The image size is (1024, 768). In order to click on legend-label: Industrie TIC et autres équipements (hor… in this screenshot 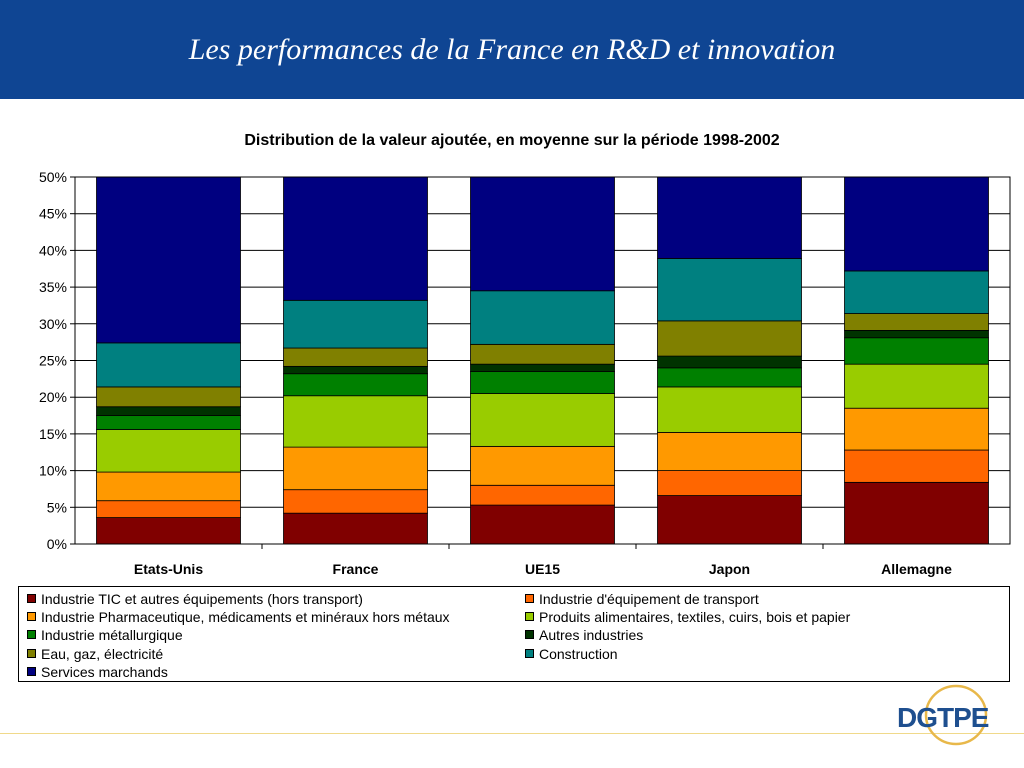, I will do `click(202, 599)`.